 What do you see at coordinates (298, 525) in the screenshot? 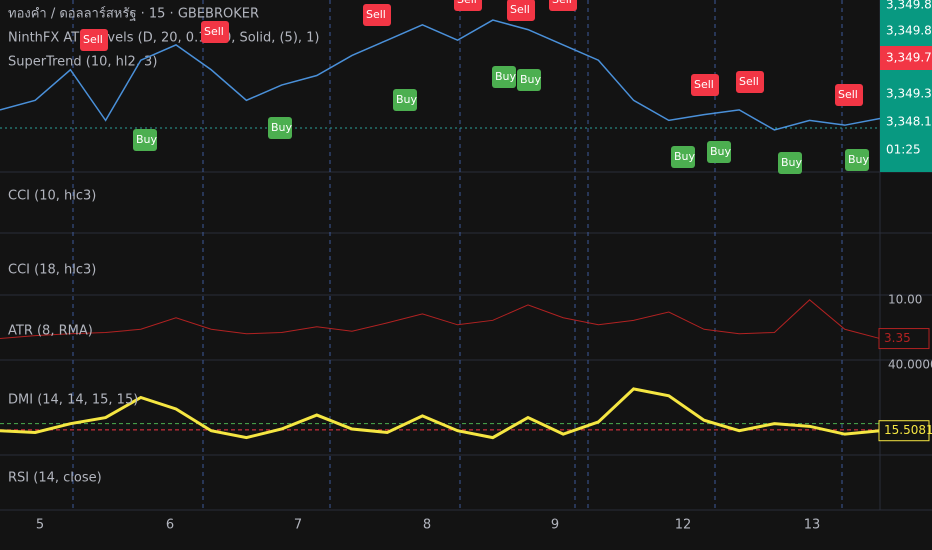
I see `time-label: 7` at bounding box center [298, 525].